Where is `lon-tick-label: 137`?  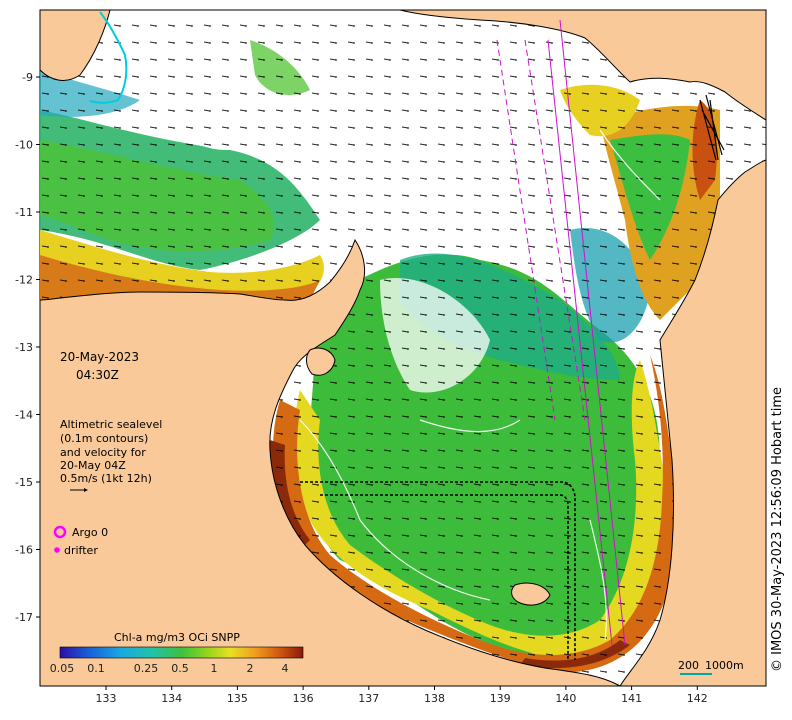 lon-tick-label: 137 is located at coordinates (368, 698).